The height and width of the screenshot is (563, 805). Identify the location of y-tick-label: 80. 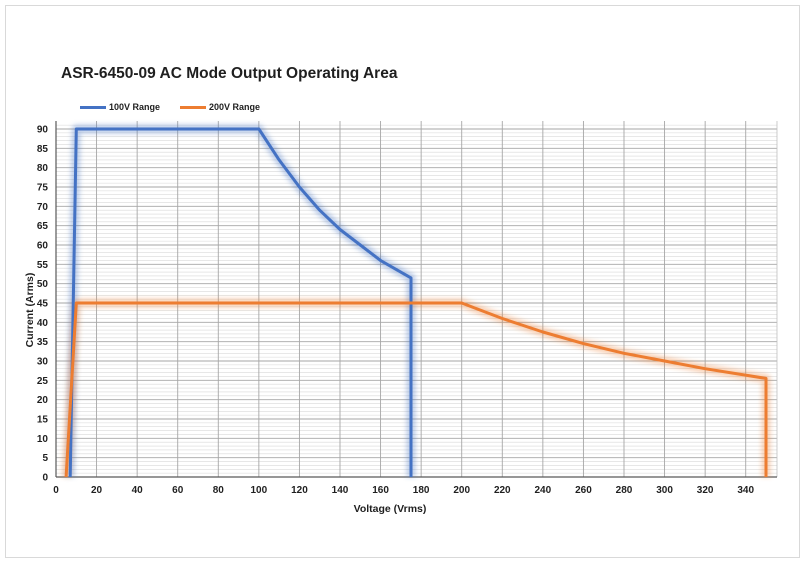
(43, 168).